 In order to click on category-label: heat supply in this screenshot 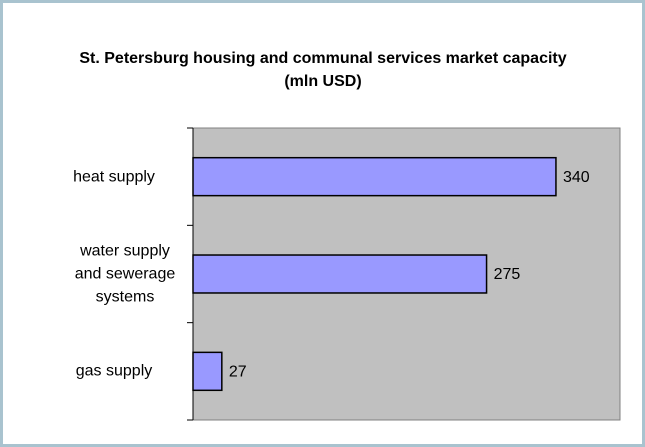, I will do `click(114, 177)`.